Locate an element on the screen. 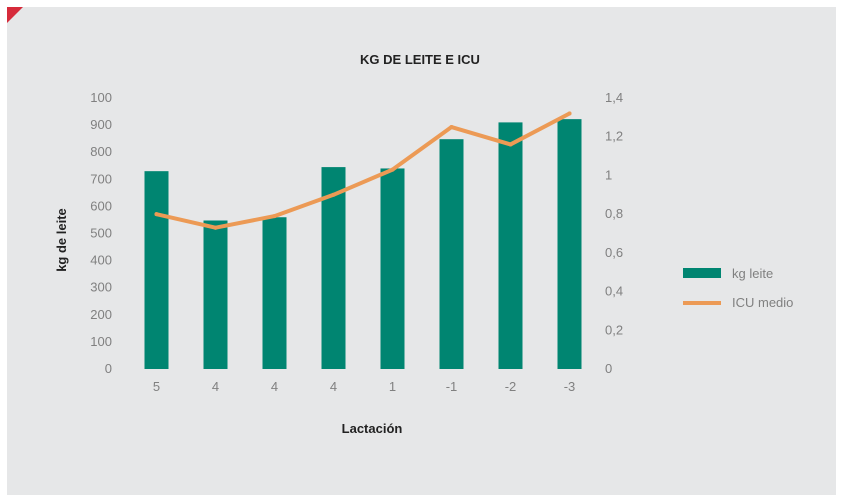 Image resolution: width=843 pixels, height=503 pixels. x-tick-label: -2 is located at coordinates (511, 386).